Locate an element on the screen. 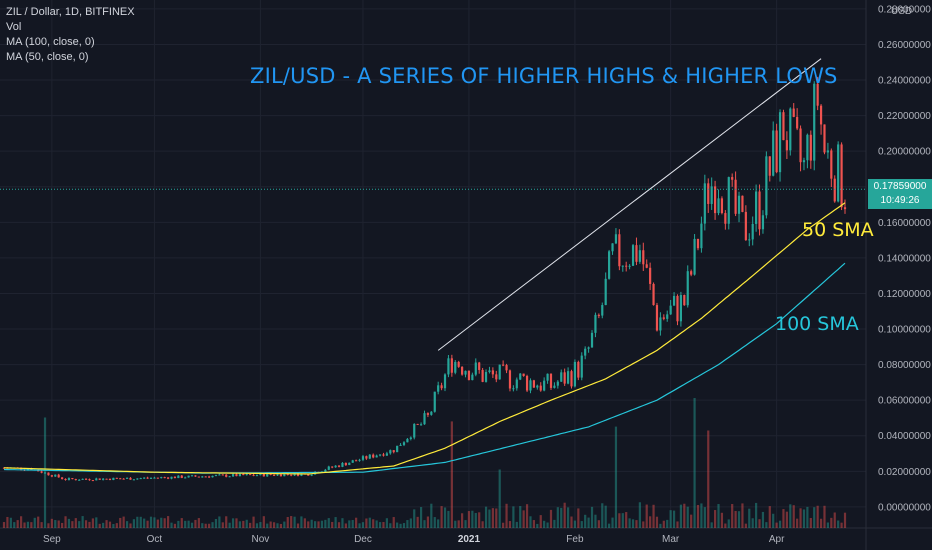 Image resolution: width=932 pixels, height=550 pixels. y-tick-label: 0.28000000 is located at coordinates (904, 9).